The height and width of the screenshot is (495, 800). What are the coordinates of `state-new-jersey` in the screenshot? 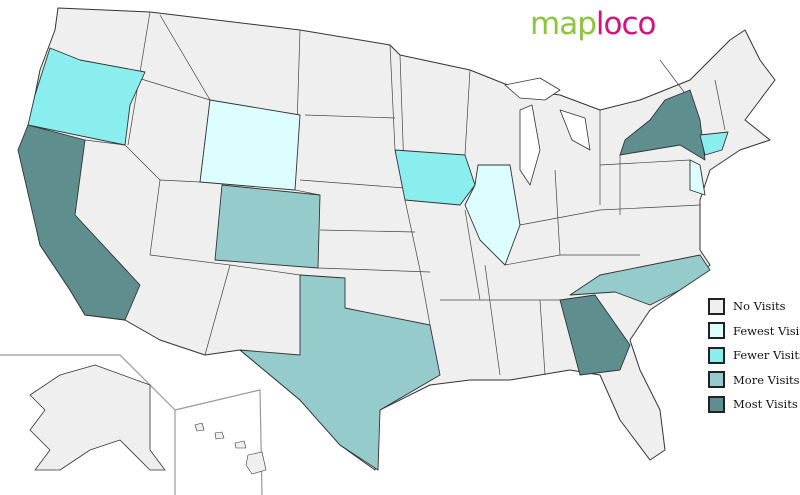 It's located at (697, 177).